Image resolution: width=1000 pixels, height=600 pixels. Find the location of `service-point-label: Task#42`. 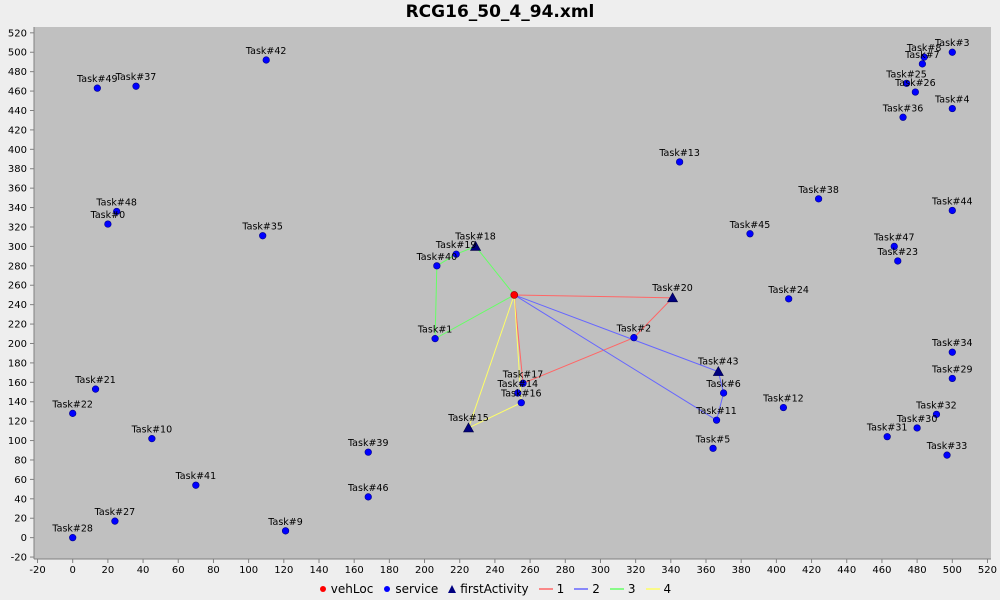

service-point-label: Task#42 is located at coordinates (266, 51).